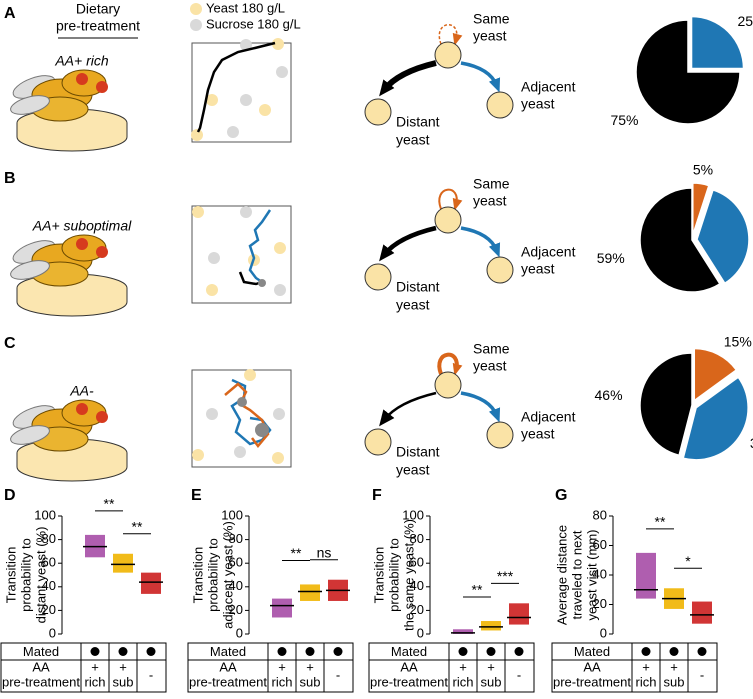  What do you see at coordinates (253, 23) in the screenshot?
I see `legend-label: Sucrose 180 g/L` at bounding box center [253, 23].